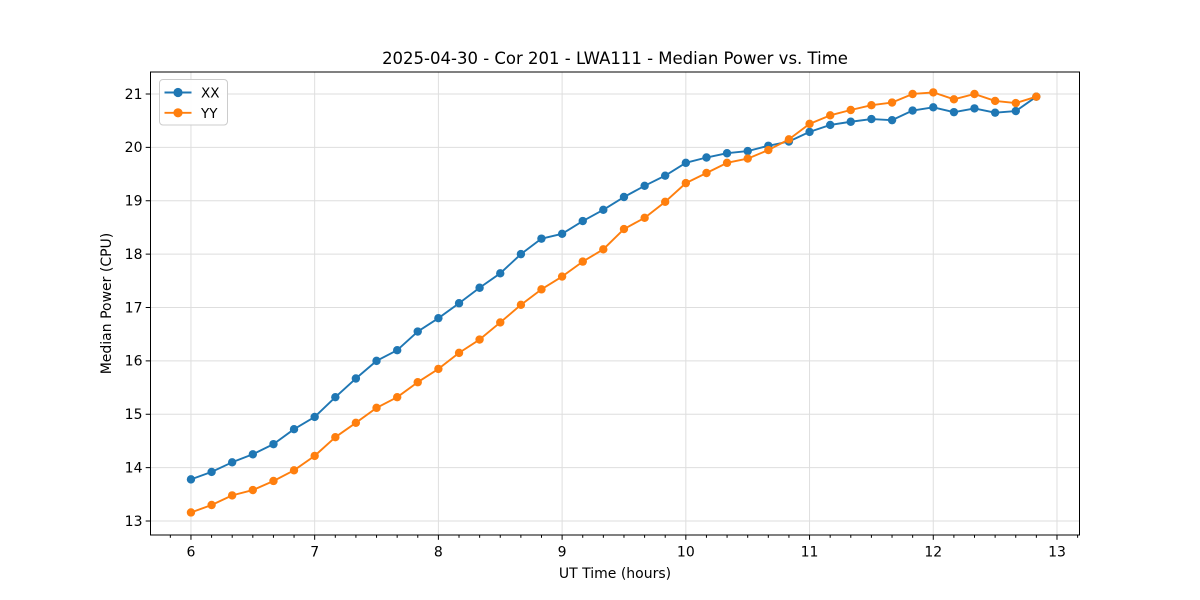  What do you see at coordinates (107, 304) in the screenshot?
I see `y-axis-label: Median Power (CPU)` at bounding box center [107, 304].